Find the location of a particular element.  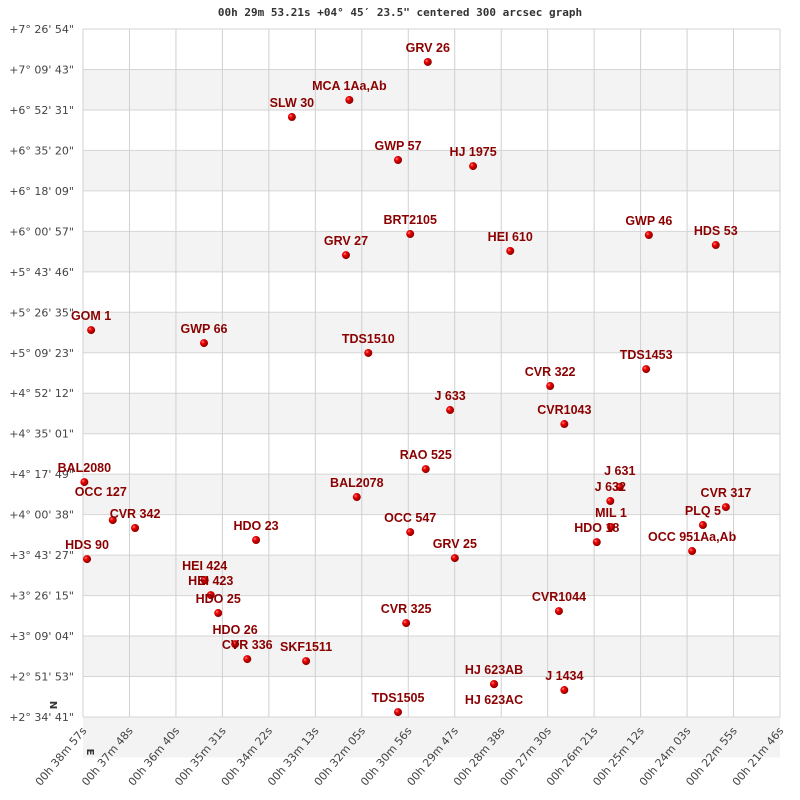

y-tick-label: +5° 43' 46" is located at coordinates (41, 272).